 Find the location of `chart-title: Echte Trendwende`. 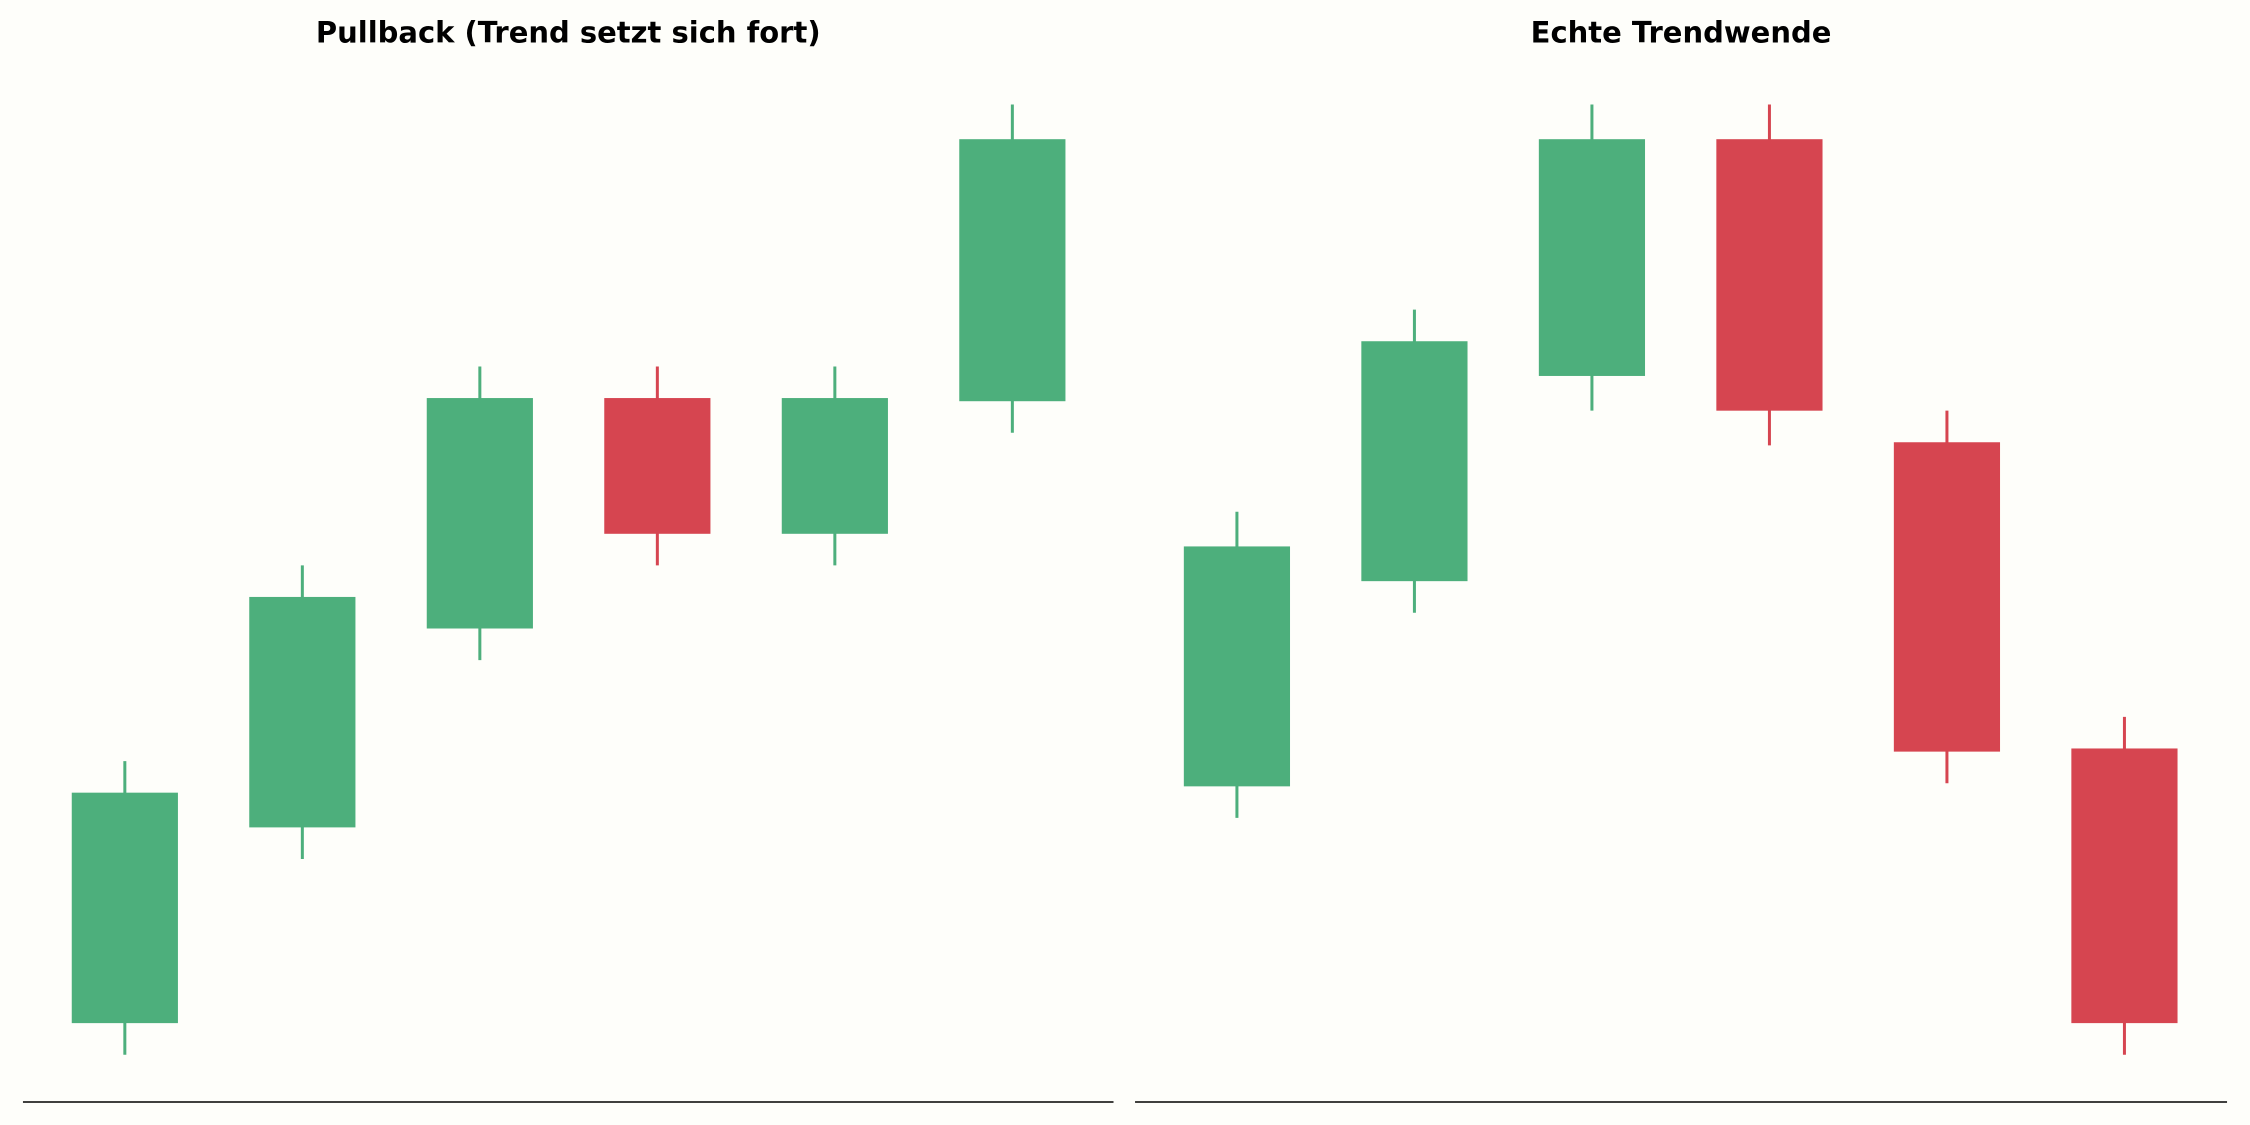

chart-title: Echte Trendwende is located at coordinates (1681, 32).